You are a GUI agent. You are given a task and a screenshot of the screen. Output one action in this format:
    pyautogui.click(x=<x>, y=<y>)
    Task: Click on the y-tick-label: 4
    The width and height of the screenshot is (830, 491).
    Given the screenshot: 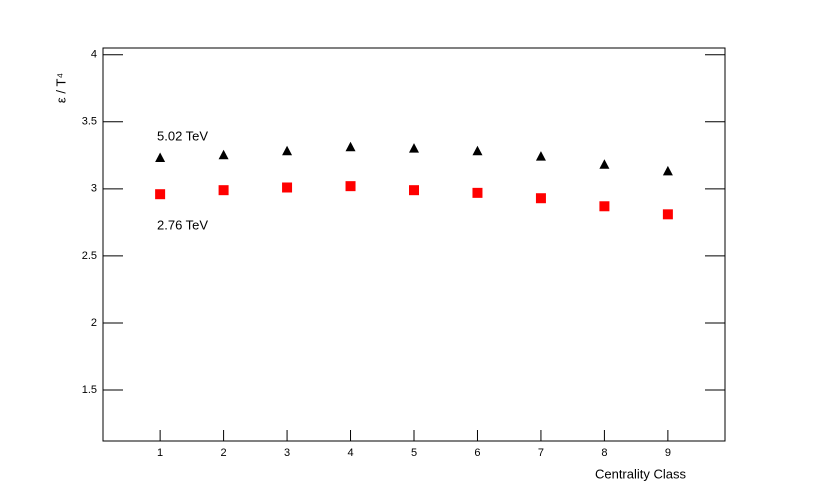 What is the action you would take?
    pyautogui.click(x=94, y=55)
    